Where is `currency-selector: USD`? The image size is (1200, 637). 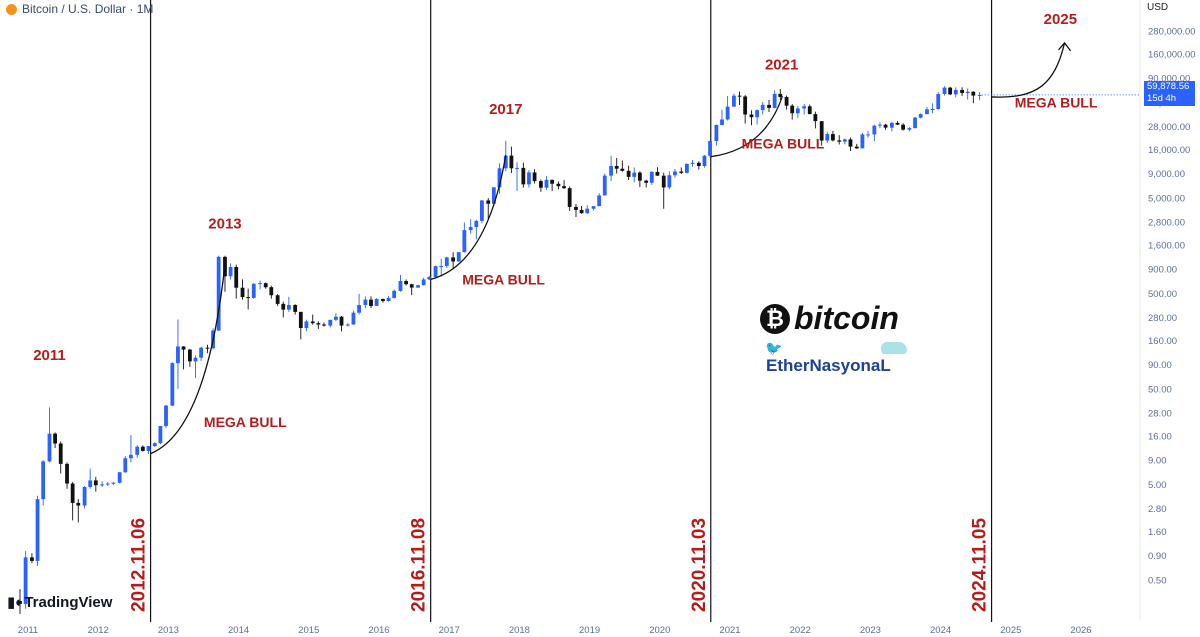 currency-selector: USD is located at coordinates (1158, 7).